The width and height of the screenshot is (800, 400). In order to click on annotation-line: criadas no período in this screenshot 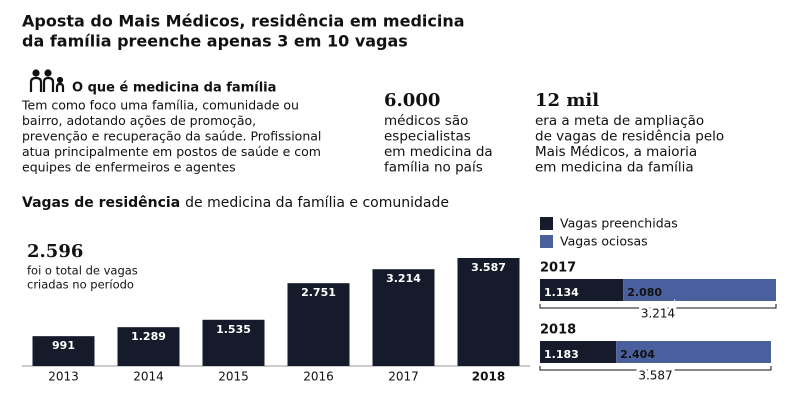, I will do `click(80, 285)`.